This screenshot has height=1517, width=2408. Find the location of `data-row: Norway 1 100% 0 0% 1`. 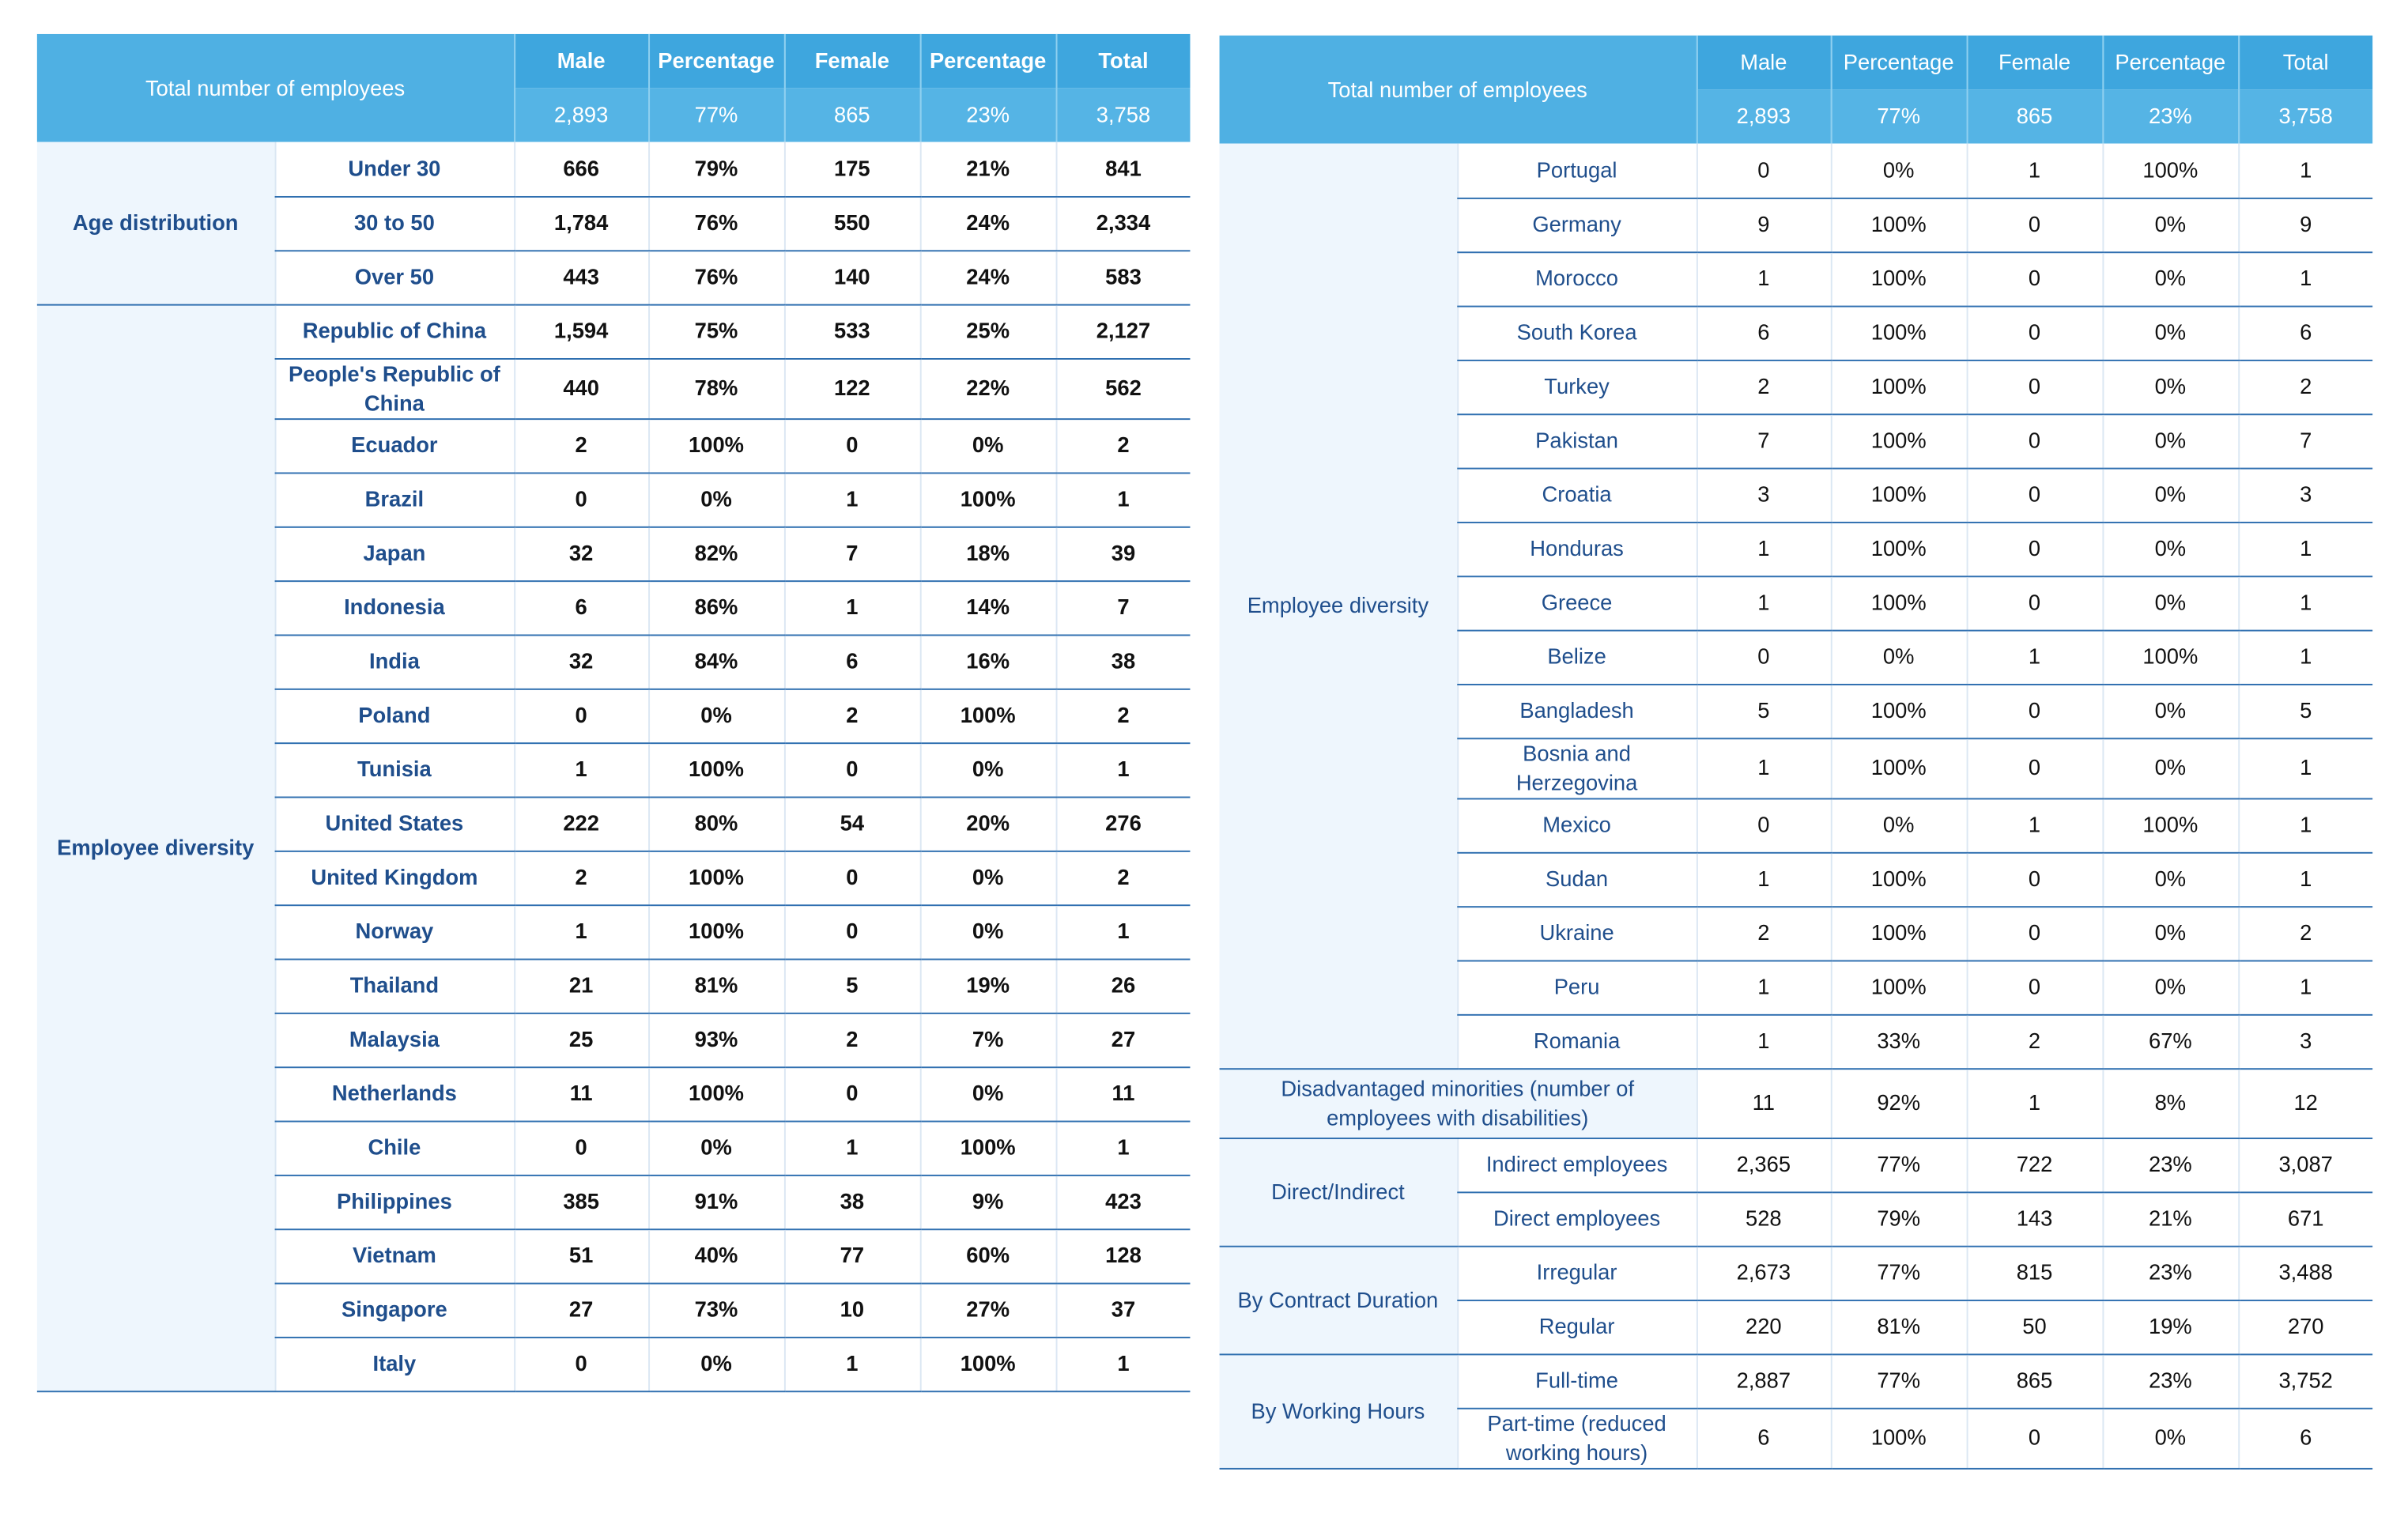

data-row: Norway 1 100% 0 0% 1 is located at coordinates (614, 932).